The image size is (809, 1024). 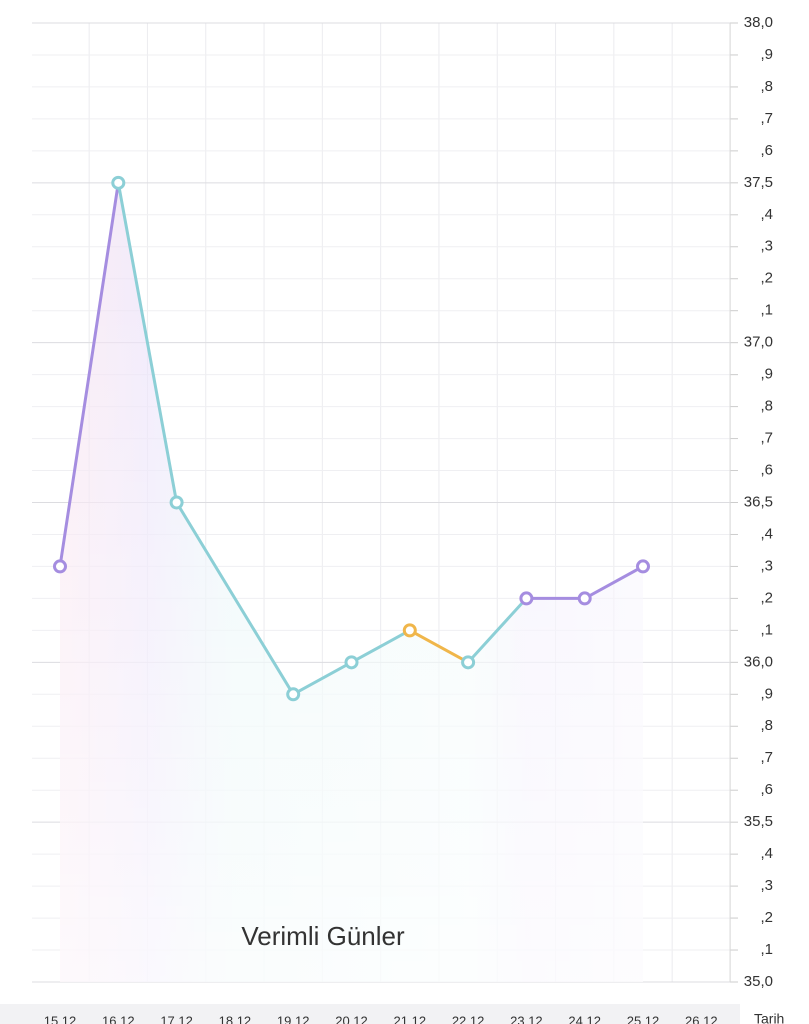 What do you see at coordinates (323, 936) in the screenshot?
I see `annotation: Verimli Günler` at bounding box center [323, 936].